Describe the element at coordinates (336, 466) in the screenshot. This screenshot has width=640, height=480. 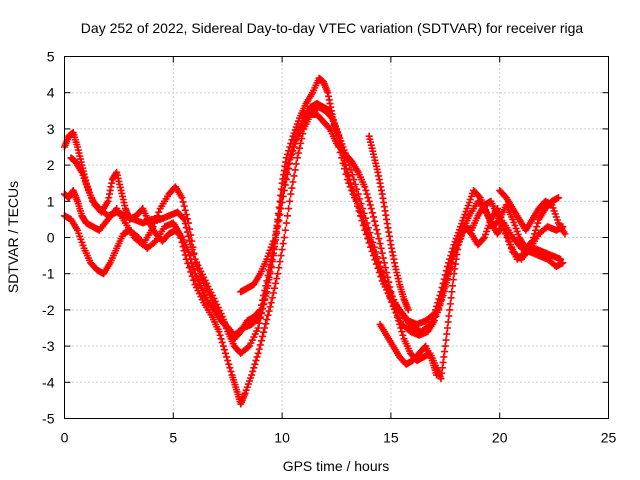
I see `x-axis-label: GPS time / hours` at that location.